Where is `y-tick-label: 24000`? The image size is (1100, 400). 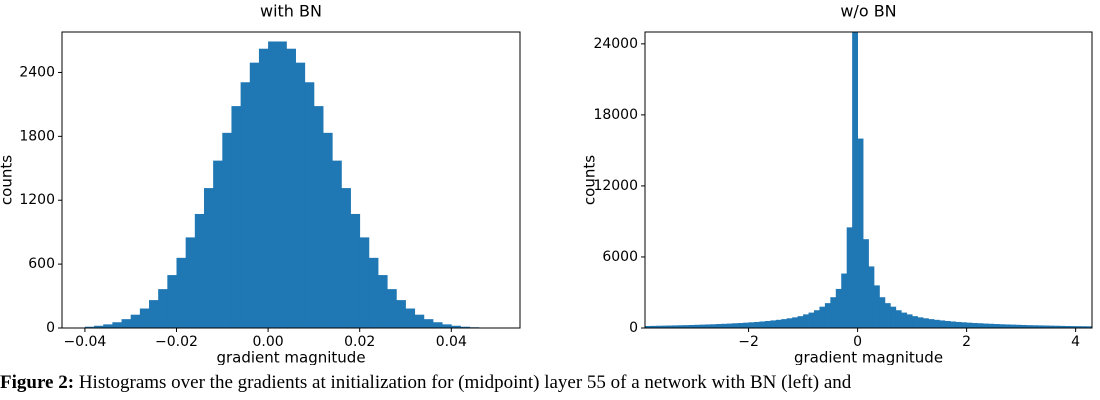
y-tick-label: 24000 is located at coordinates (615, 44).